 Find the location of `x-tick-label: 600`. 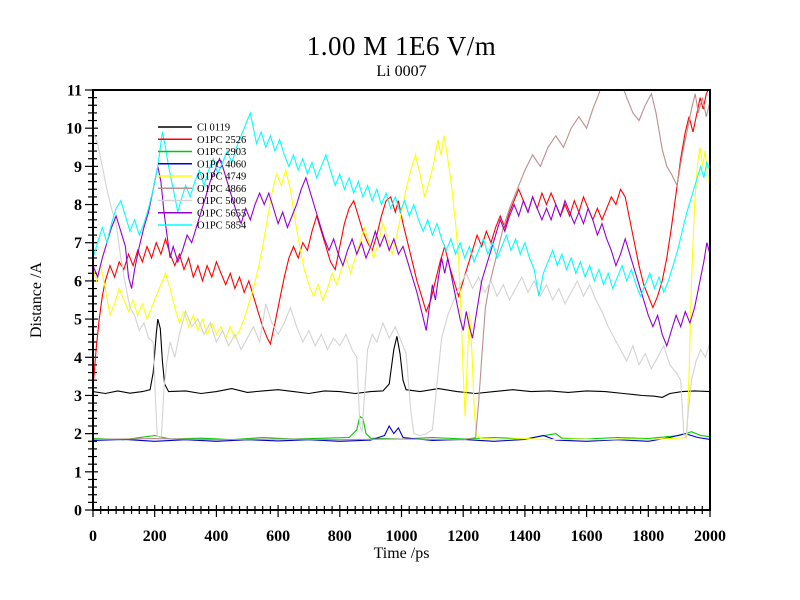

x-tick-label: 600 is located at coordinates (278, 536).